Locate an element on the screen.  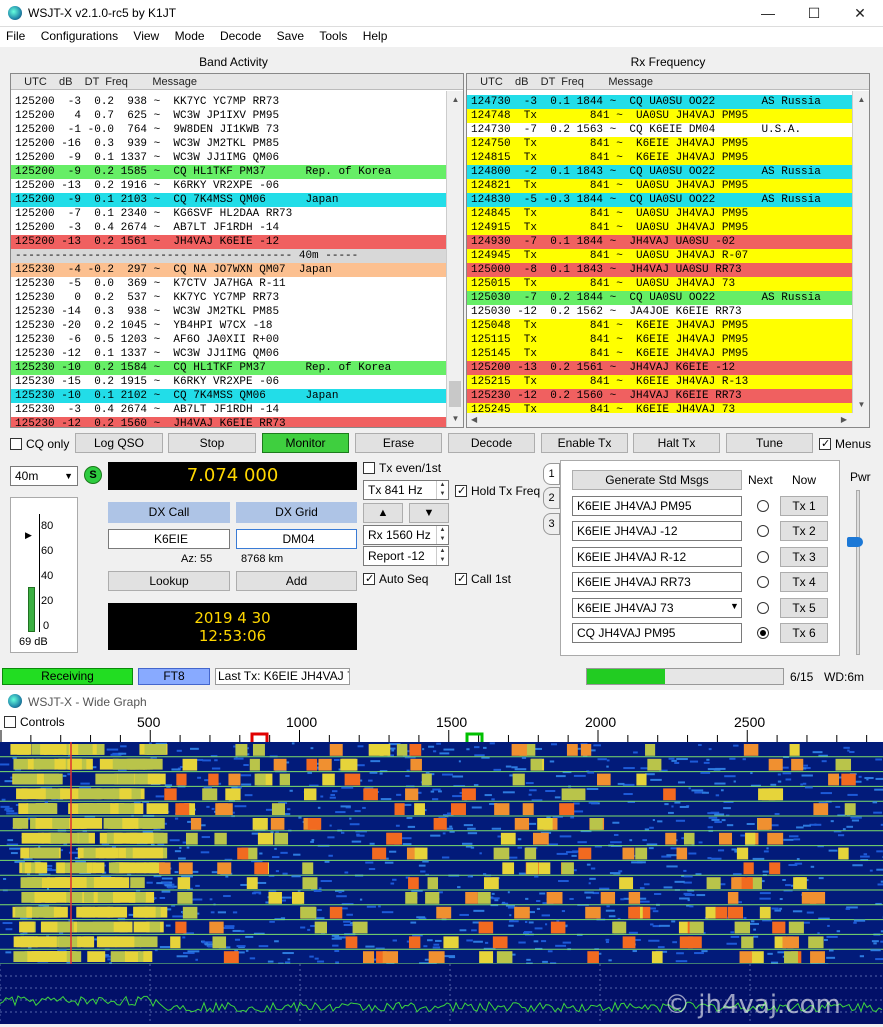
band-activity-row: 125200 -16 0.3 939 ~ WC3W JM2TKL PM85 is located at coordinates (229, 144).